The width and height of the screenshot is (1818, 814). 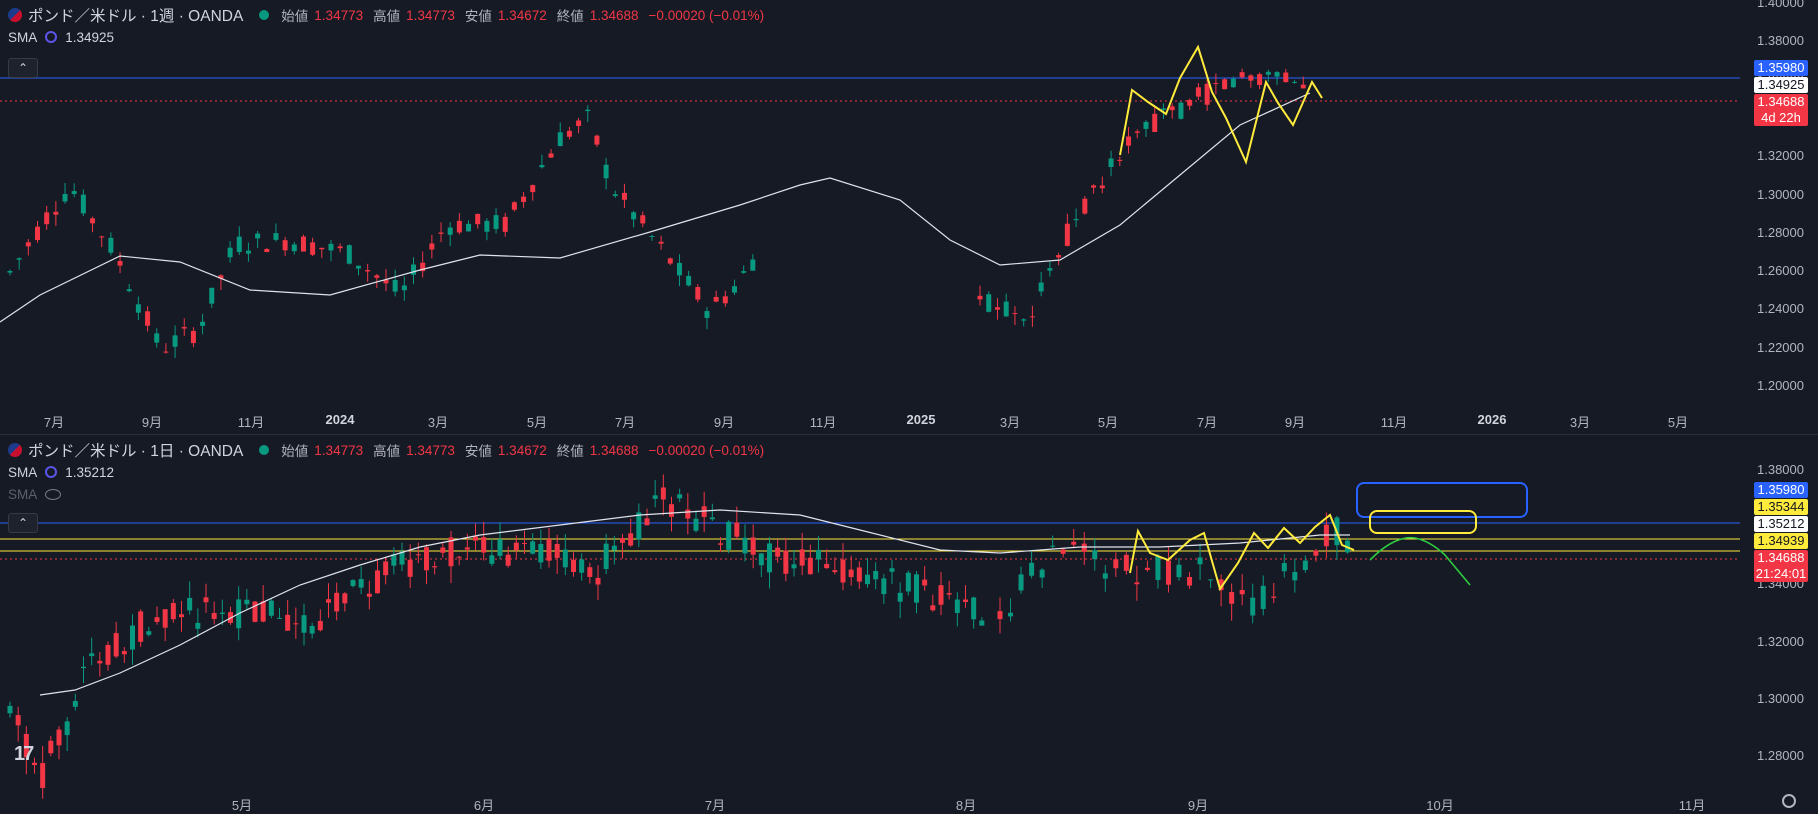 What do you see at coordinates (23, 494) in the screenshot?
I see `hidden-sma-label: SMA` at bounding box center [23, 494].